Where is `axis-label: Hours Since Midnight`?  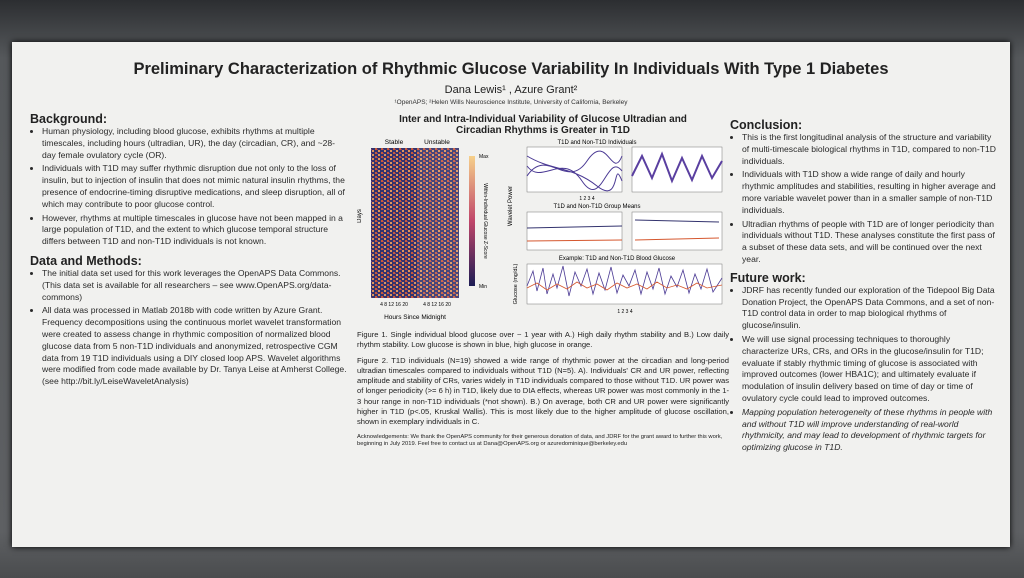 axis-label: Hours Since Midnight is located at coordinates (415, 317).